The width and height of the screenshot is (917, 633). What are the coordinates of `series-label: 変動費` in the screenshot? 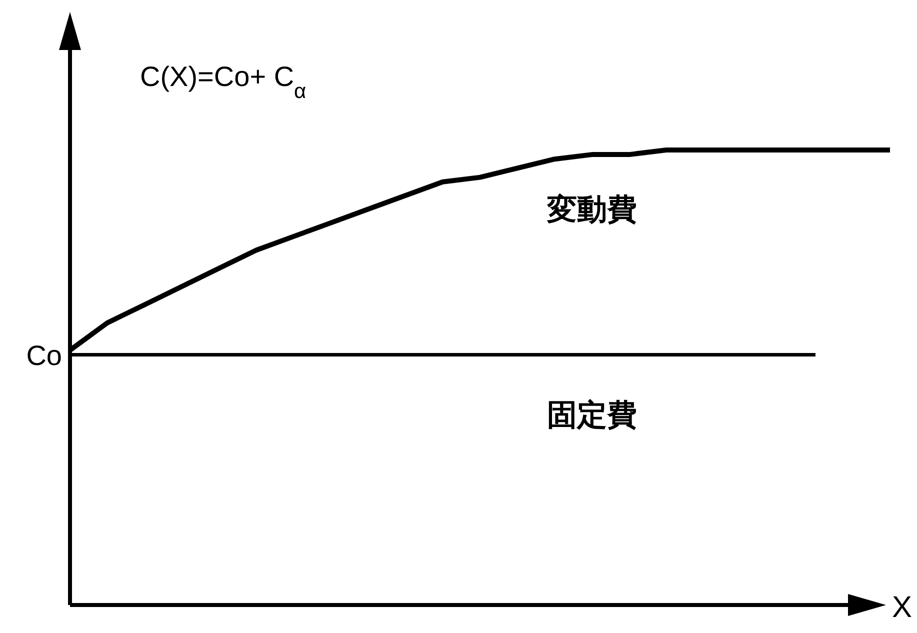 It's located at (591, 209).